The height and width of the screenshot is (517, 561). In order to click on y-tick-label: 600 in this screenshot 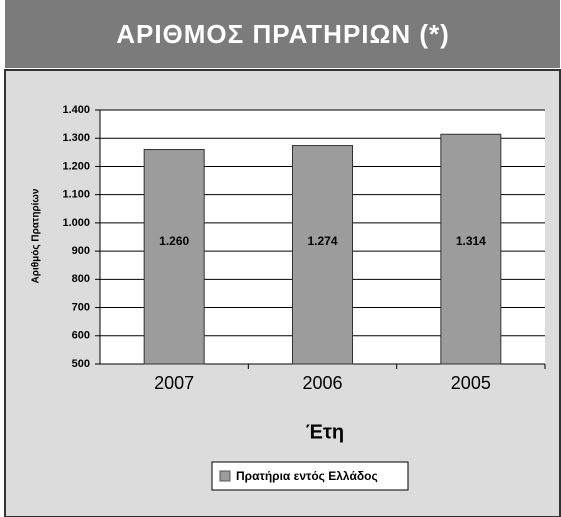, I will do `click(81, 336)`.